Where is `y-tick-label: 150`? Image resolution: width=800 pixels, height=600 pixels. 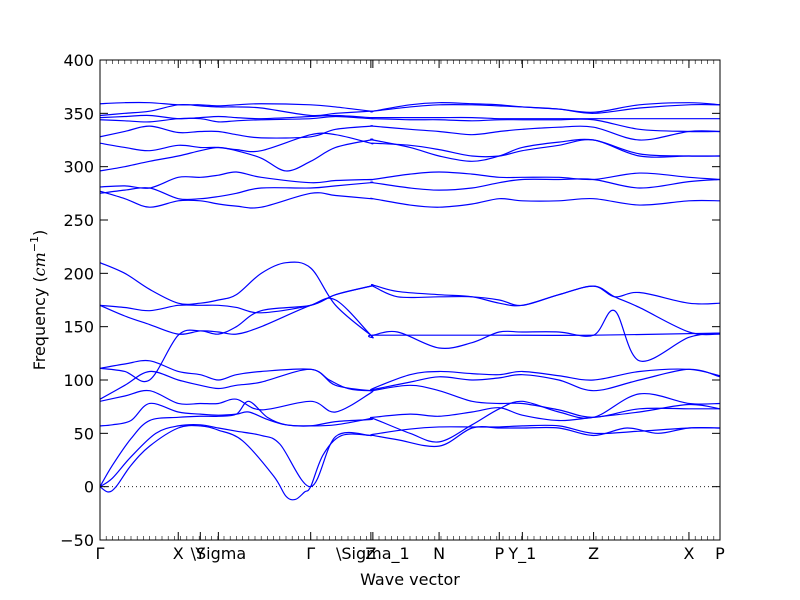
y-tick-label: 150 is located at coordinates (78, 327).